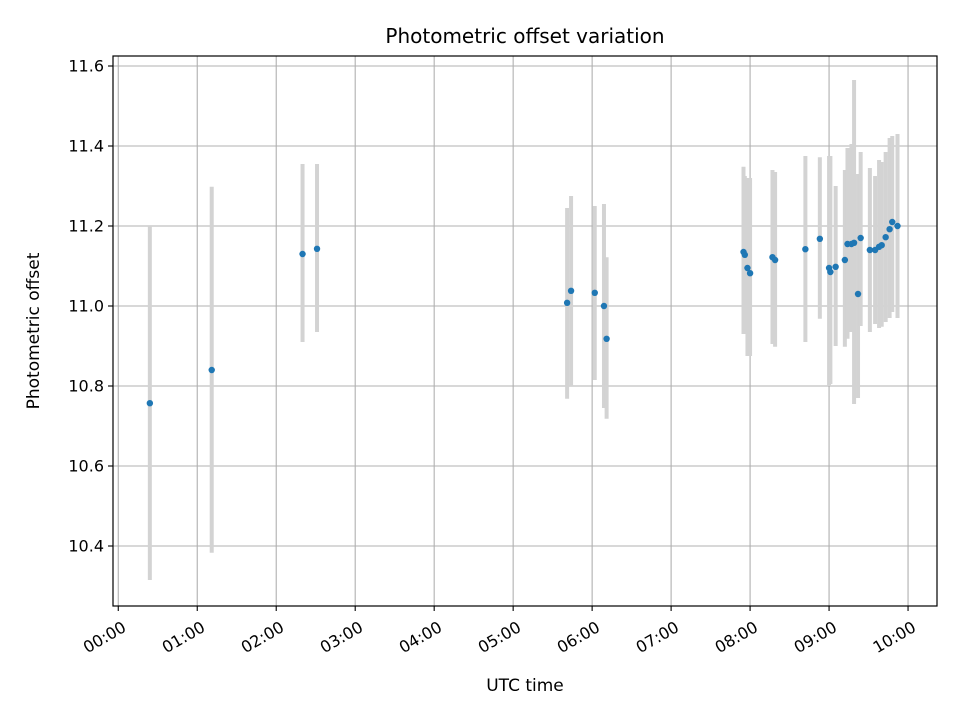  I want to click on y-tick-label: 11.4, so click(86, 146).